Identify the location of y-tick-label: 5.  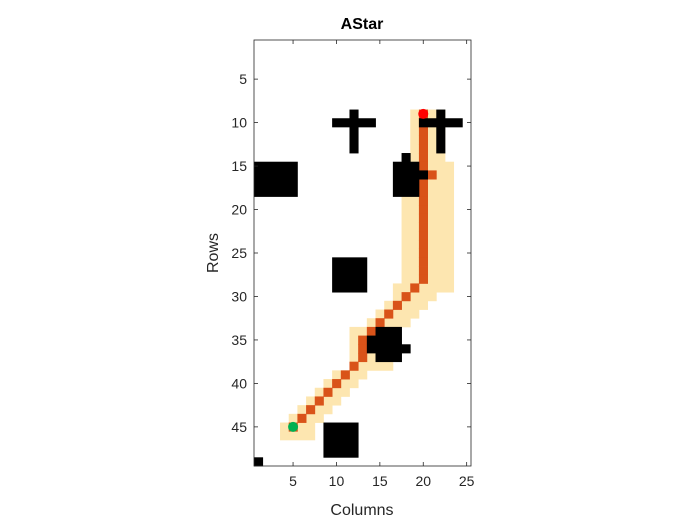
(243, 79).